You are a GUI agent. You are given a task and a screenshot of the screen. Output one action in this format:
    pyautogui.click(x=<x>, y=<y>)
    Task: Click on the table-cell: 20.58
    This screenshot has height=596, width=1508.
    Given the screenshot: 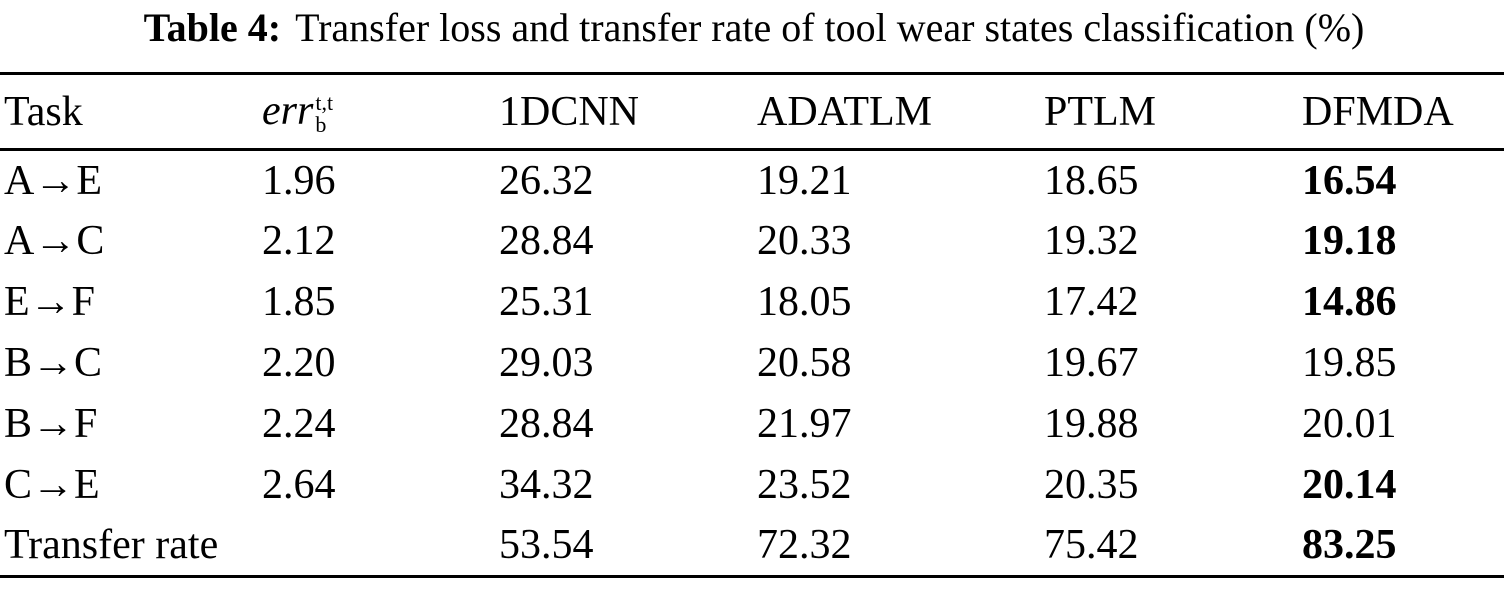 What is the action you would take?
    pyautogui.click(x=804, y=363)
    